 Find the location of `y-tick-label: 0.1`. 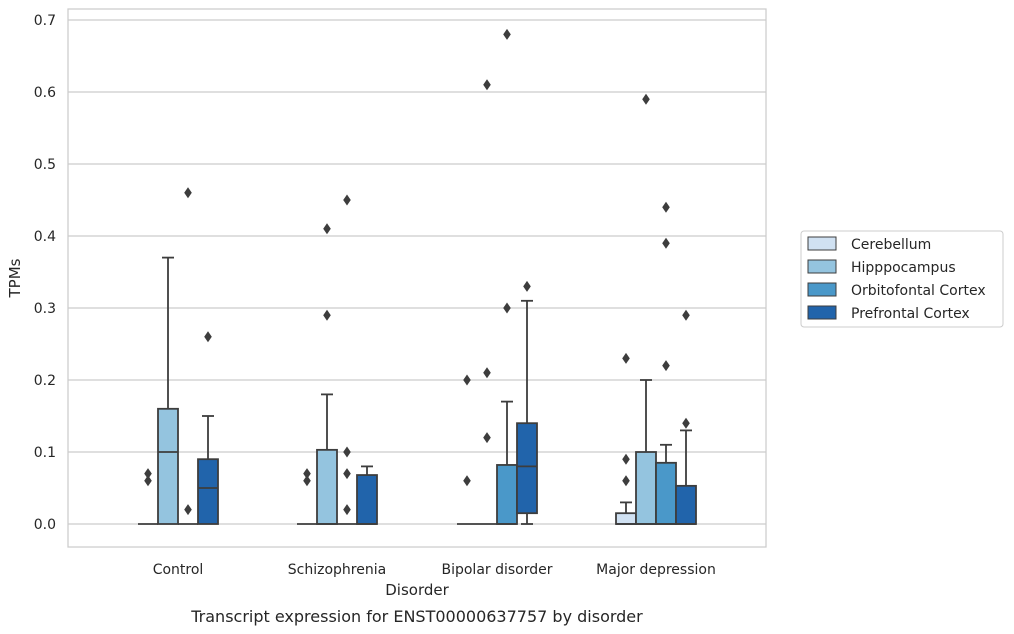

y-tick-label: 0.1 is located at coordinates (45, 453).